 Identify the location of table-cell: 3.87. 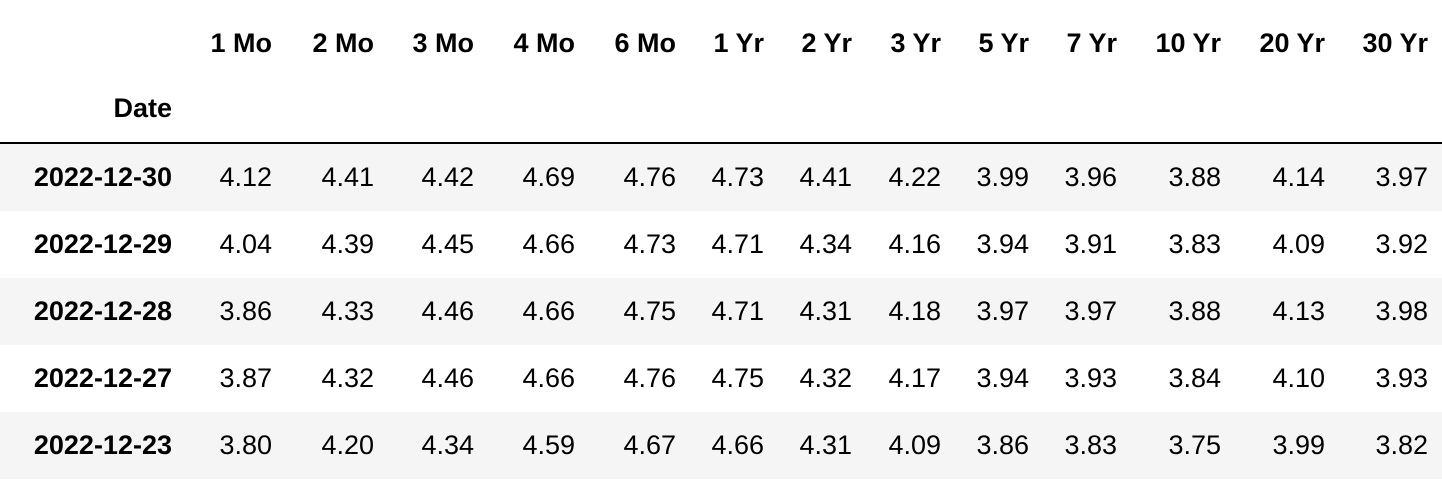
(245, 378).